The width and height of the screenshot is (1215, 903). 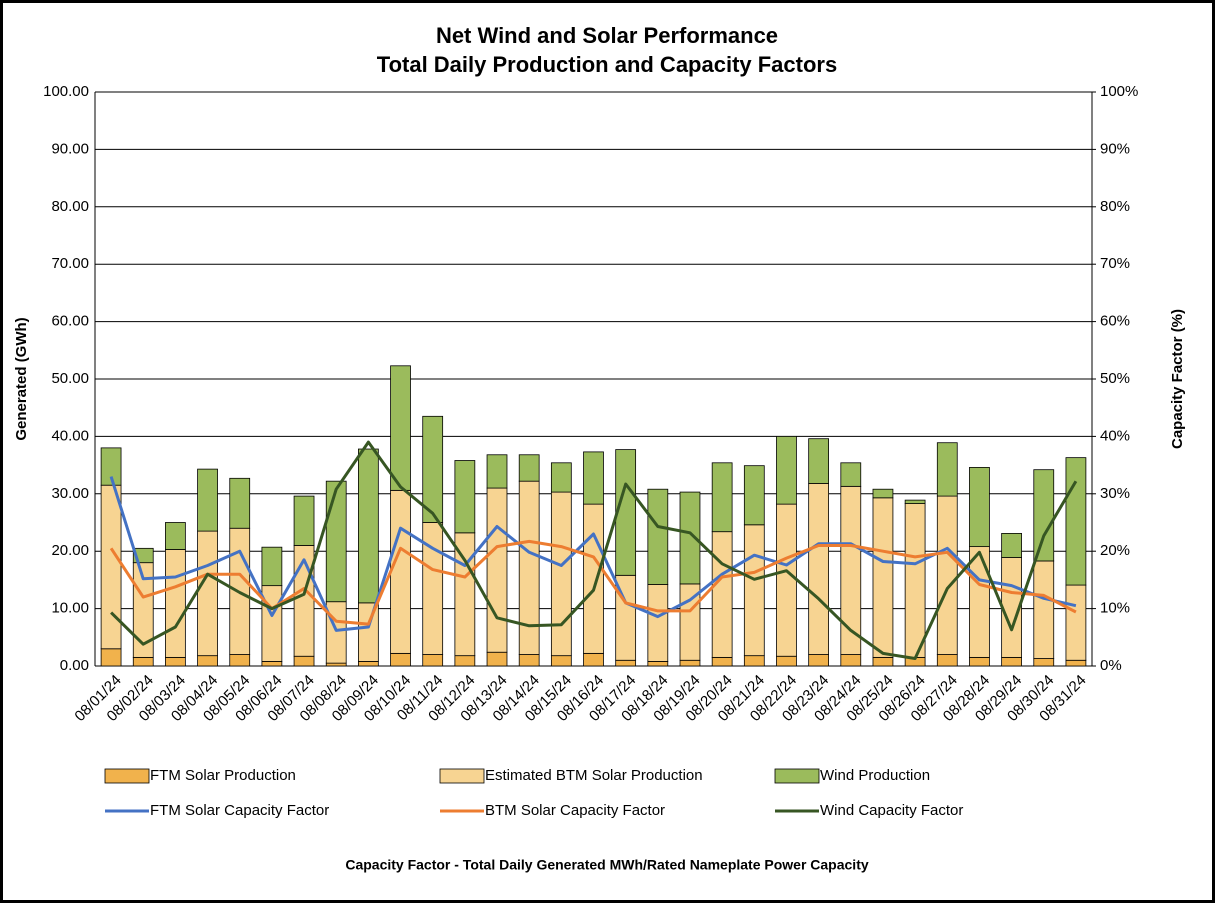 I want to click on y2-tick-label: 100%, so click(x=1119, y=91).